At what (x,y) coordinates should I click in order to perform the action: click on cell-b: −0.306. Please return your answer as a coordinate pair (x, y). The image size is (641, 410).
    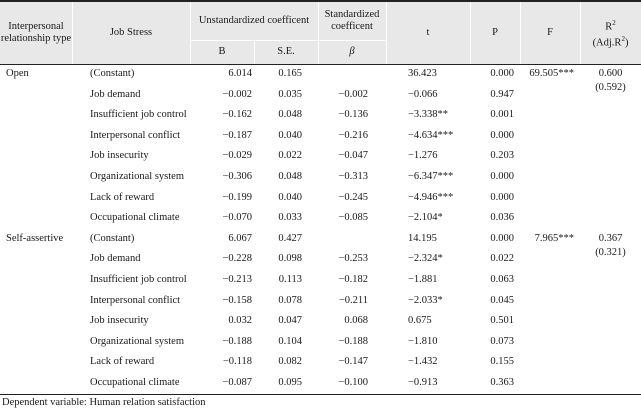
    Looking at the image, I should click on (237, 176).